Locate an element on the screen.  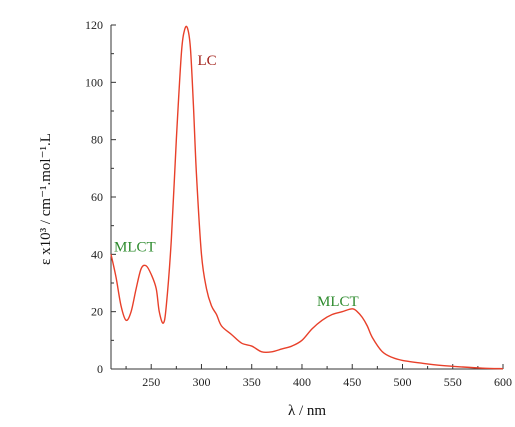
y-tick-label: 20 is located at coordinates (97, 312).